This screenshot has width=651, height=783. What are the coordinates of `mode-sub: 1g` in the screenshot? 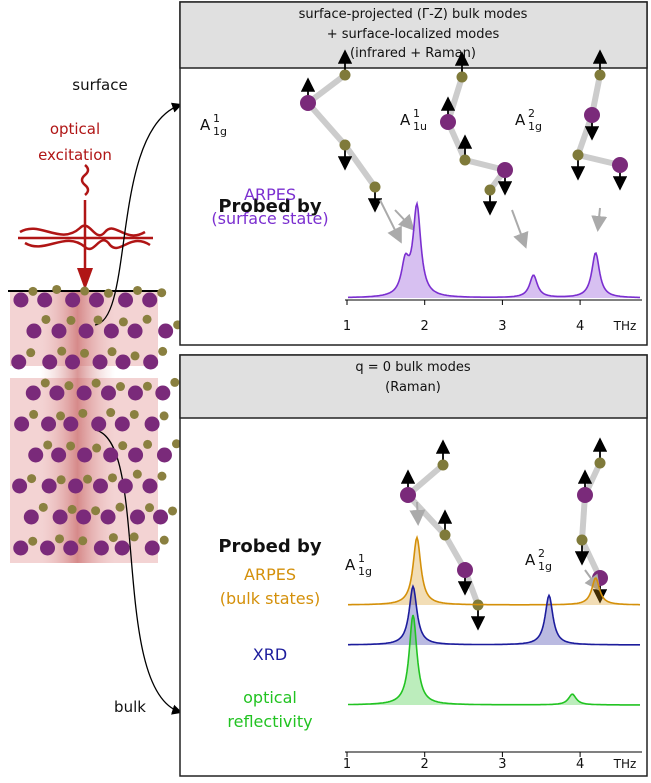 It's located at (220, 131).